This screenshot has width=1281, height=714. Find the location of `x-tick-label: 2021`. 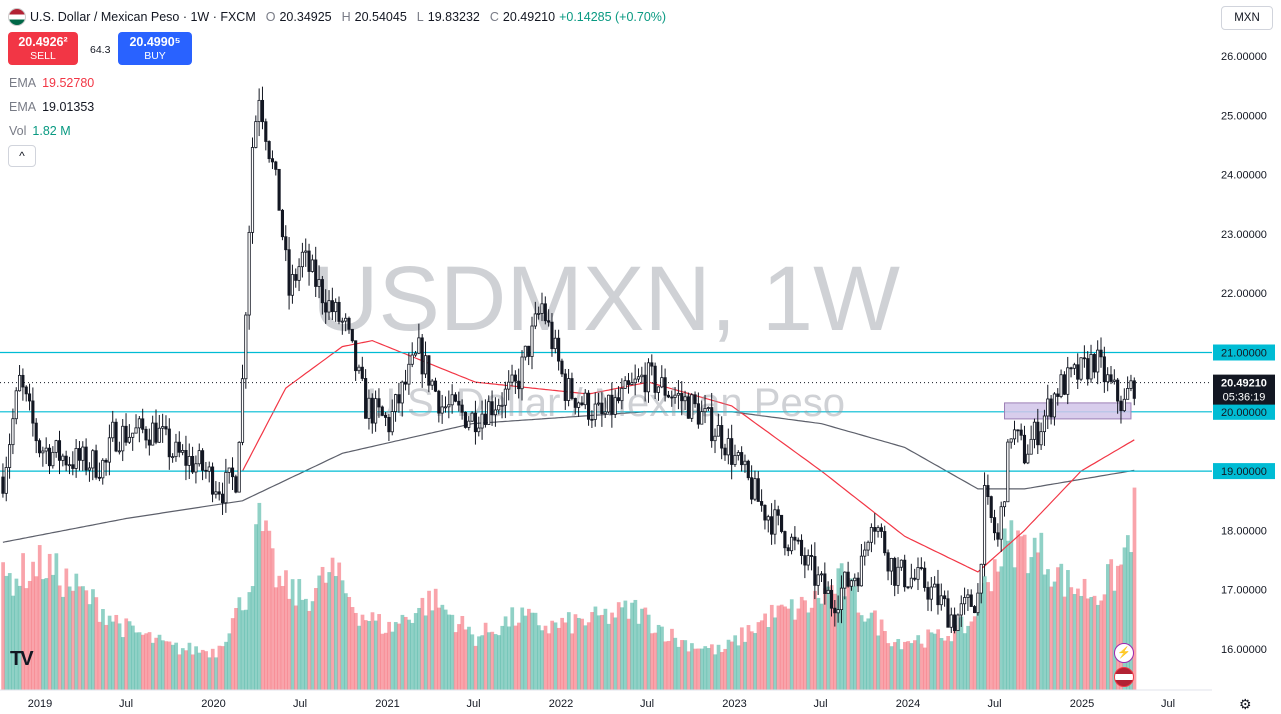

x-tick-label: 2021 is located at coordinates (387, 704).